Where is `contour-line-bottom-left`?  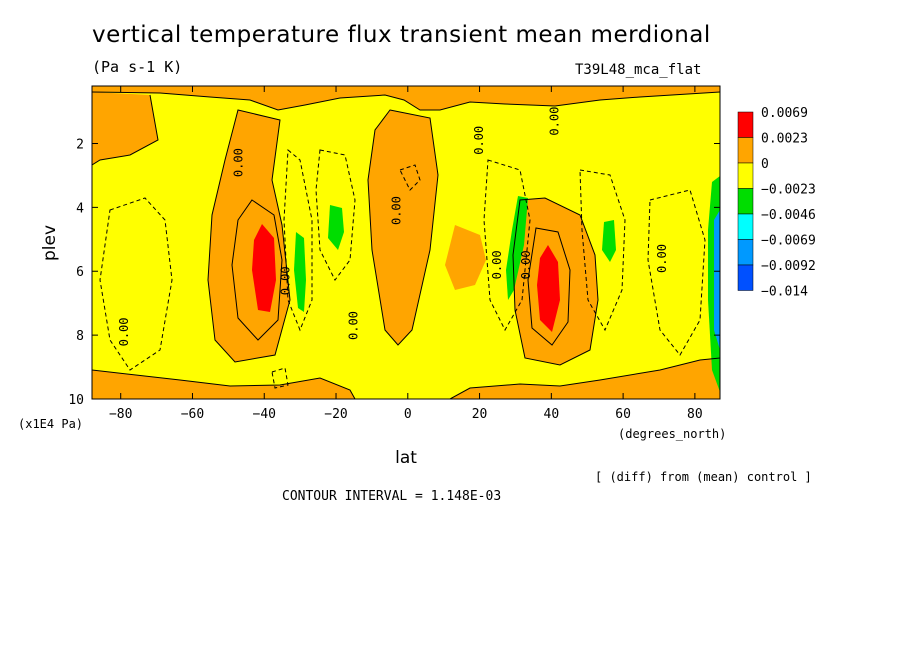
contour-line-bottom-left is located at coordinates (224, 384).